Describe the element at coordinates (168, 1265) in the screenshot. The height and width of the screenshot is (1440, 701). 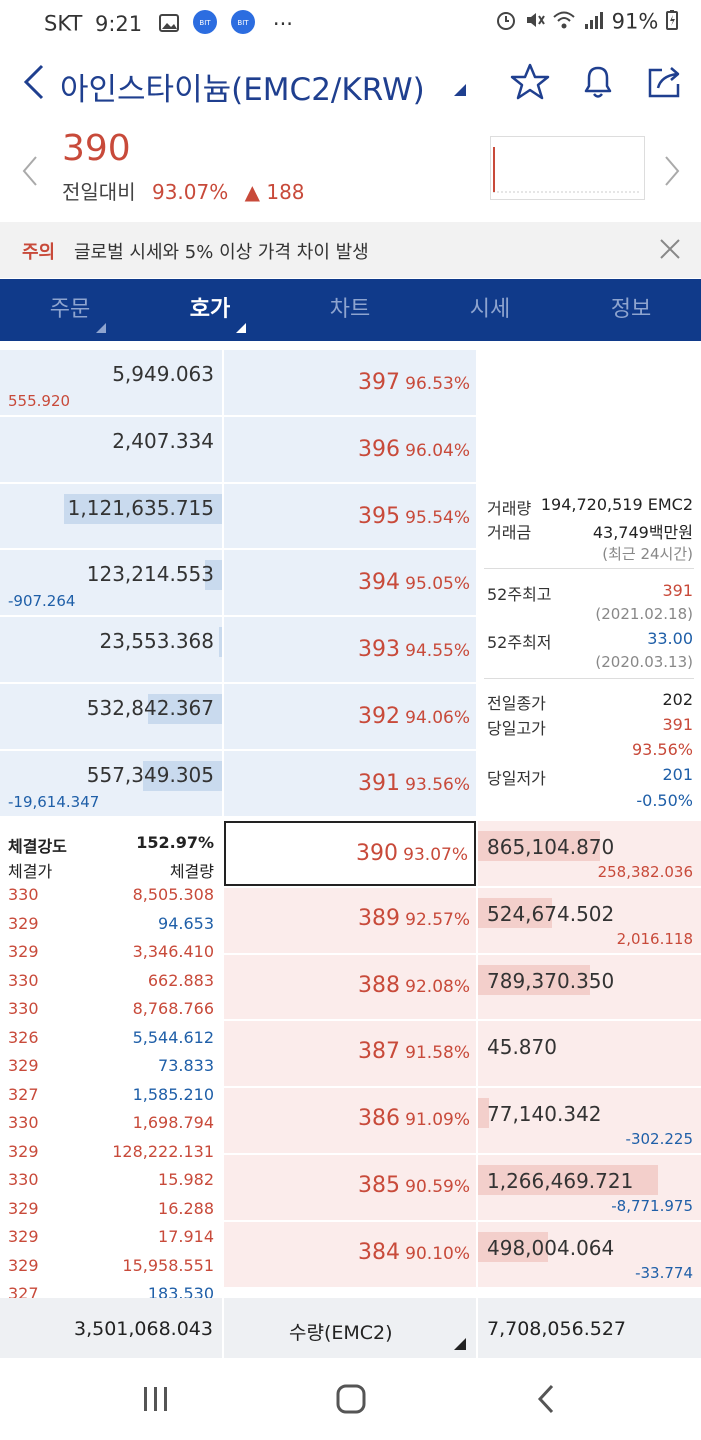
I see `trade-qty: 15,958.551` at that location.